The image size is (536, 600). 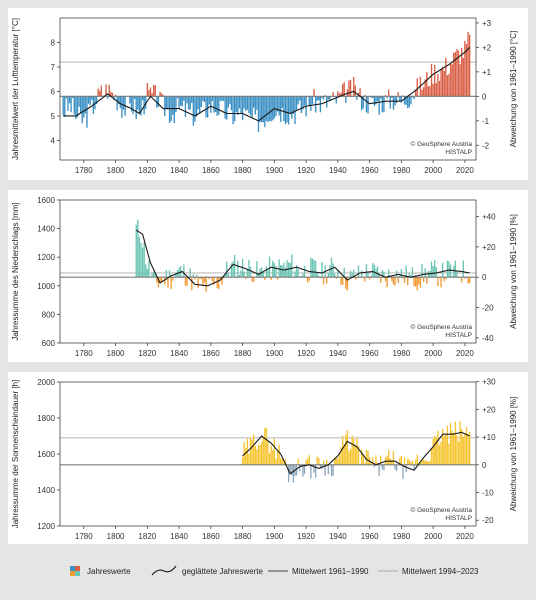 What do you see at coordinates (49, 343) in the screenshot?
I see `y-tick-label: 600` at bounding box center [49, 343].